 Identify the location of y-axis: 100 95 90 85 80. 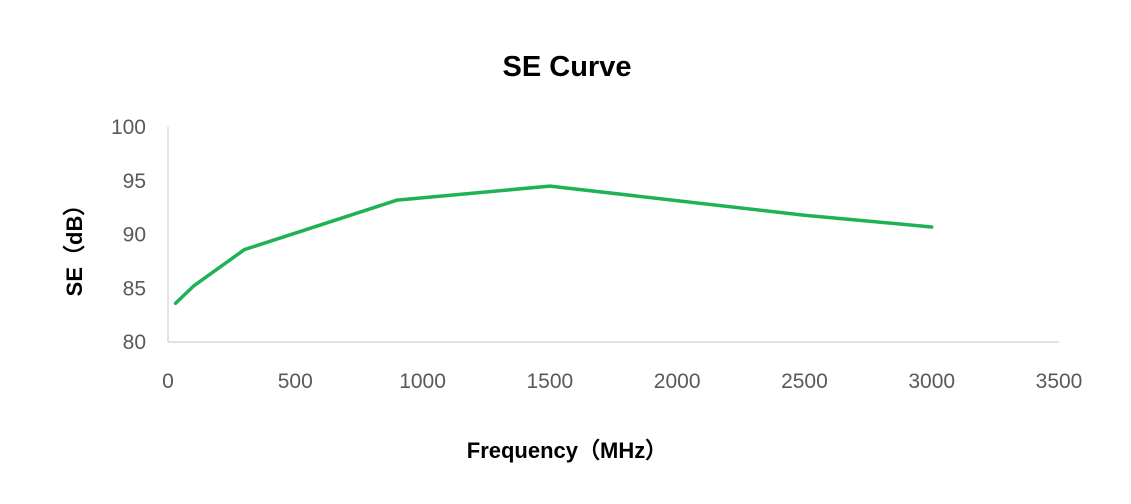
(140, 235).